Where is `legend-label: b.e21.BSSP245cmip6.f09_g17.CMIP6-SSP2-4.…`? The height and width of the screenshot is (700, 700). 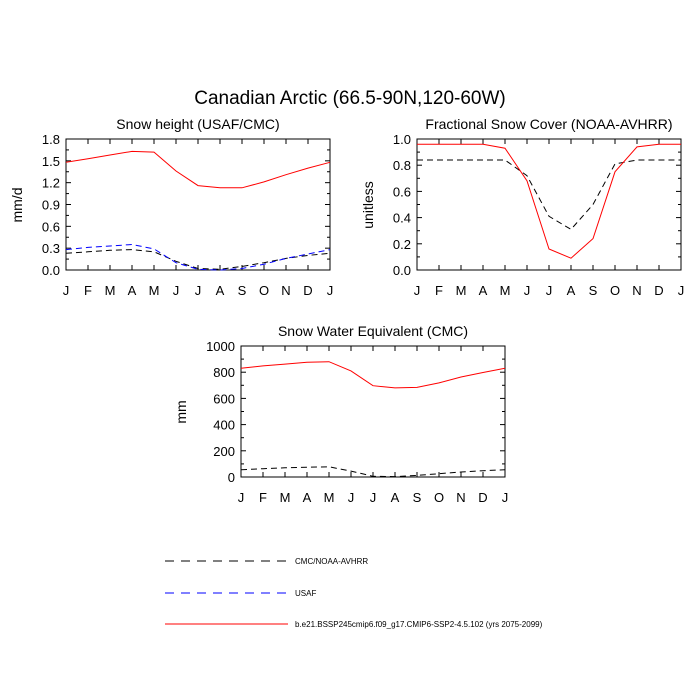
legend-label: b.e21.BSSP245cmip6.f09_g17.CMIP6-SSP2-4.… is located at coordinates (419, 624).